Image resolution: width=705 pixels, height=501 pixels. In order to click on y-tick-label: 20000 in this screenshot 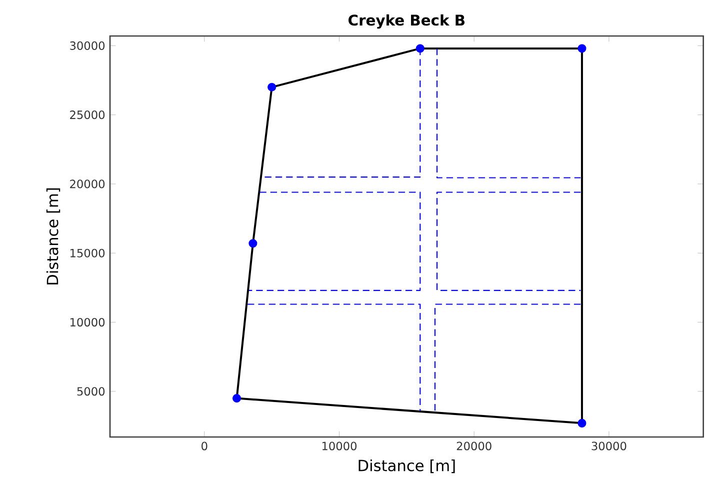, I will do `click(87, 184)`.